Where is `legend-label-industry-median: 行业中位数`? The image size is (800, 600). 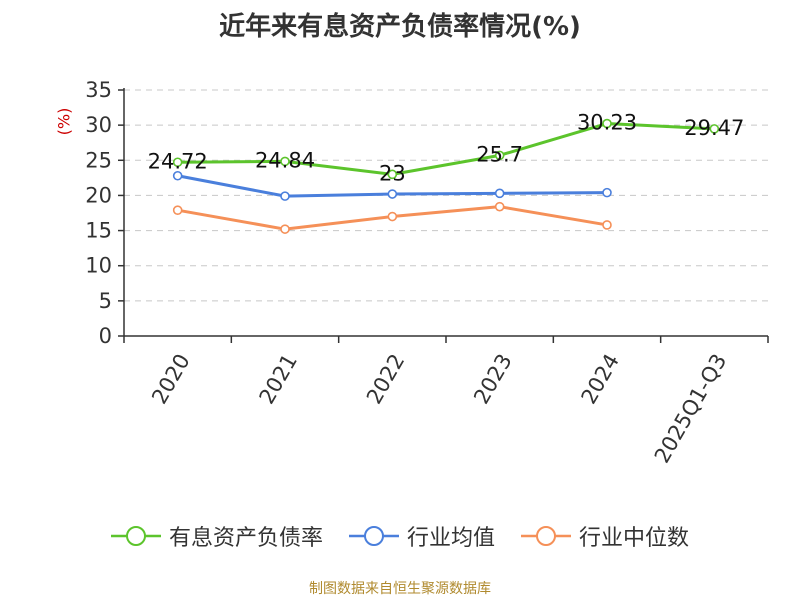 legend-label-industry-median: 行业中位数 is located at coordinates (634, 538).